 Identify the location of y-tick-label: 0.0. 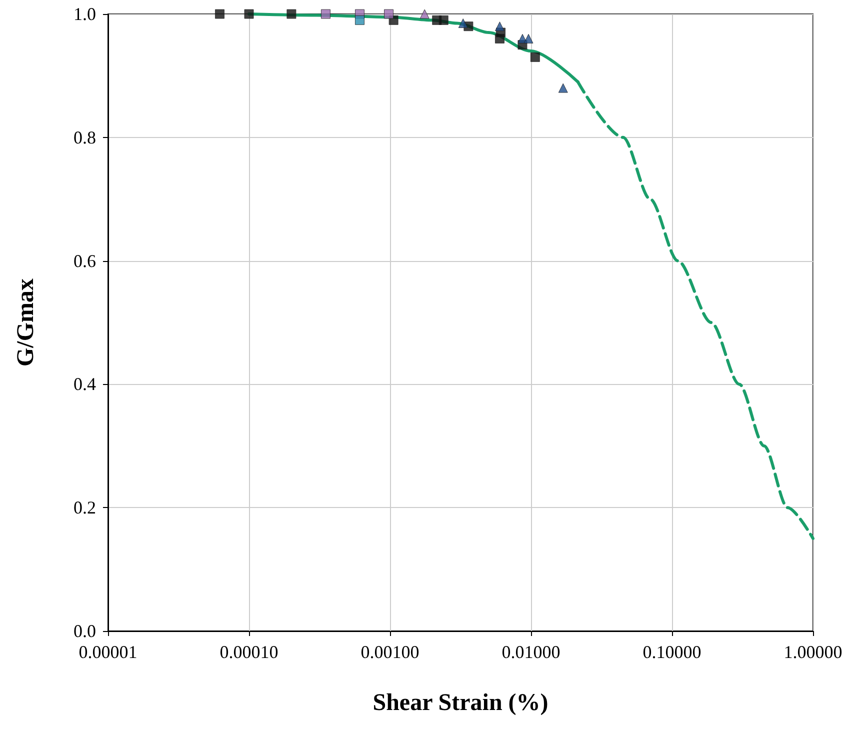
(85, 631).